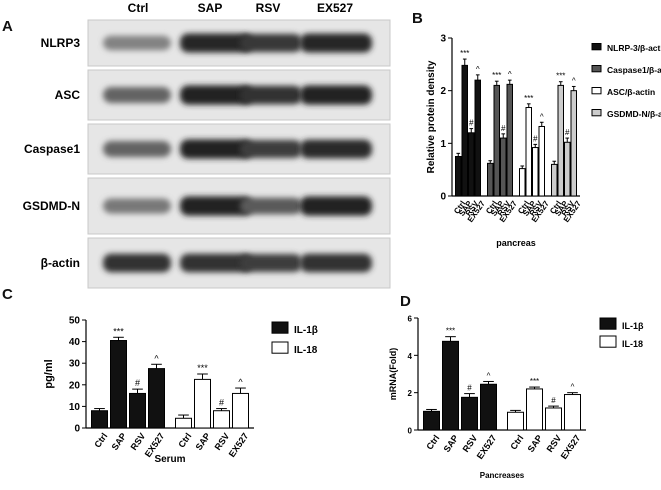 The width and height of the screenshot is (661, 490). What do you see at coordinates (410, 319) in the screenshot?
I see `y-tick-label: 6` at bounding box center [410, 319].